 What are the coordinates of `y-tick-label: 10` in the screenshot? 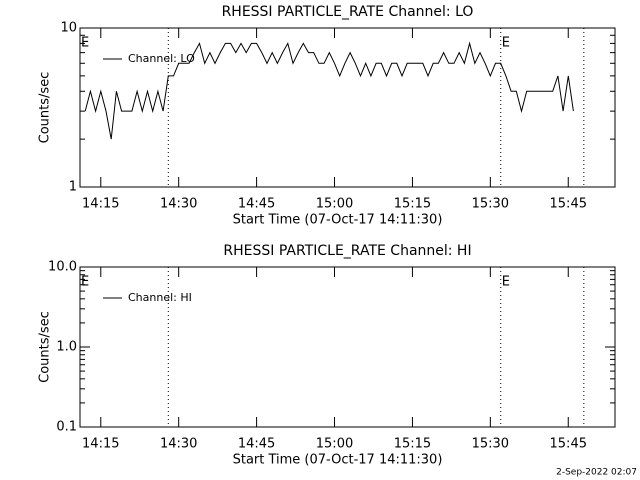 It's located at (68, 28).